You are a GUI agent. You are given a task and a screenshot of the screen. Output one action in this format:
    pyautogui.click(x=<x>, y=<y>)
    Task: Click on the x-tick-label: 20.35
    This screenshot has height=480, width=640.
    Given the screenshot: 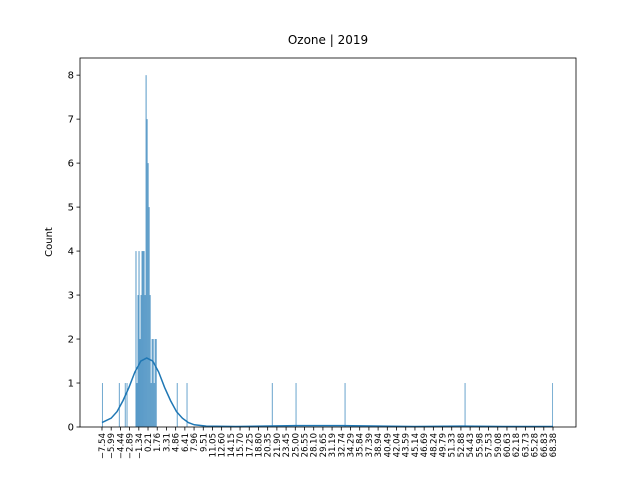 What is the action you would take?
    pyautogui.click(x=269, y=445)
    